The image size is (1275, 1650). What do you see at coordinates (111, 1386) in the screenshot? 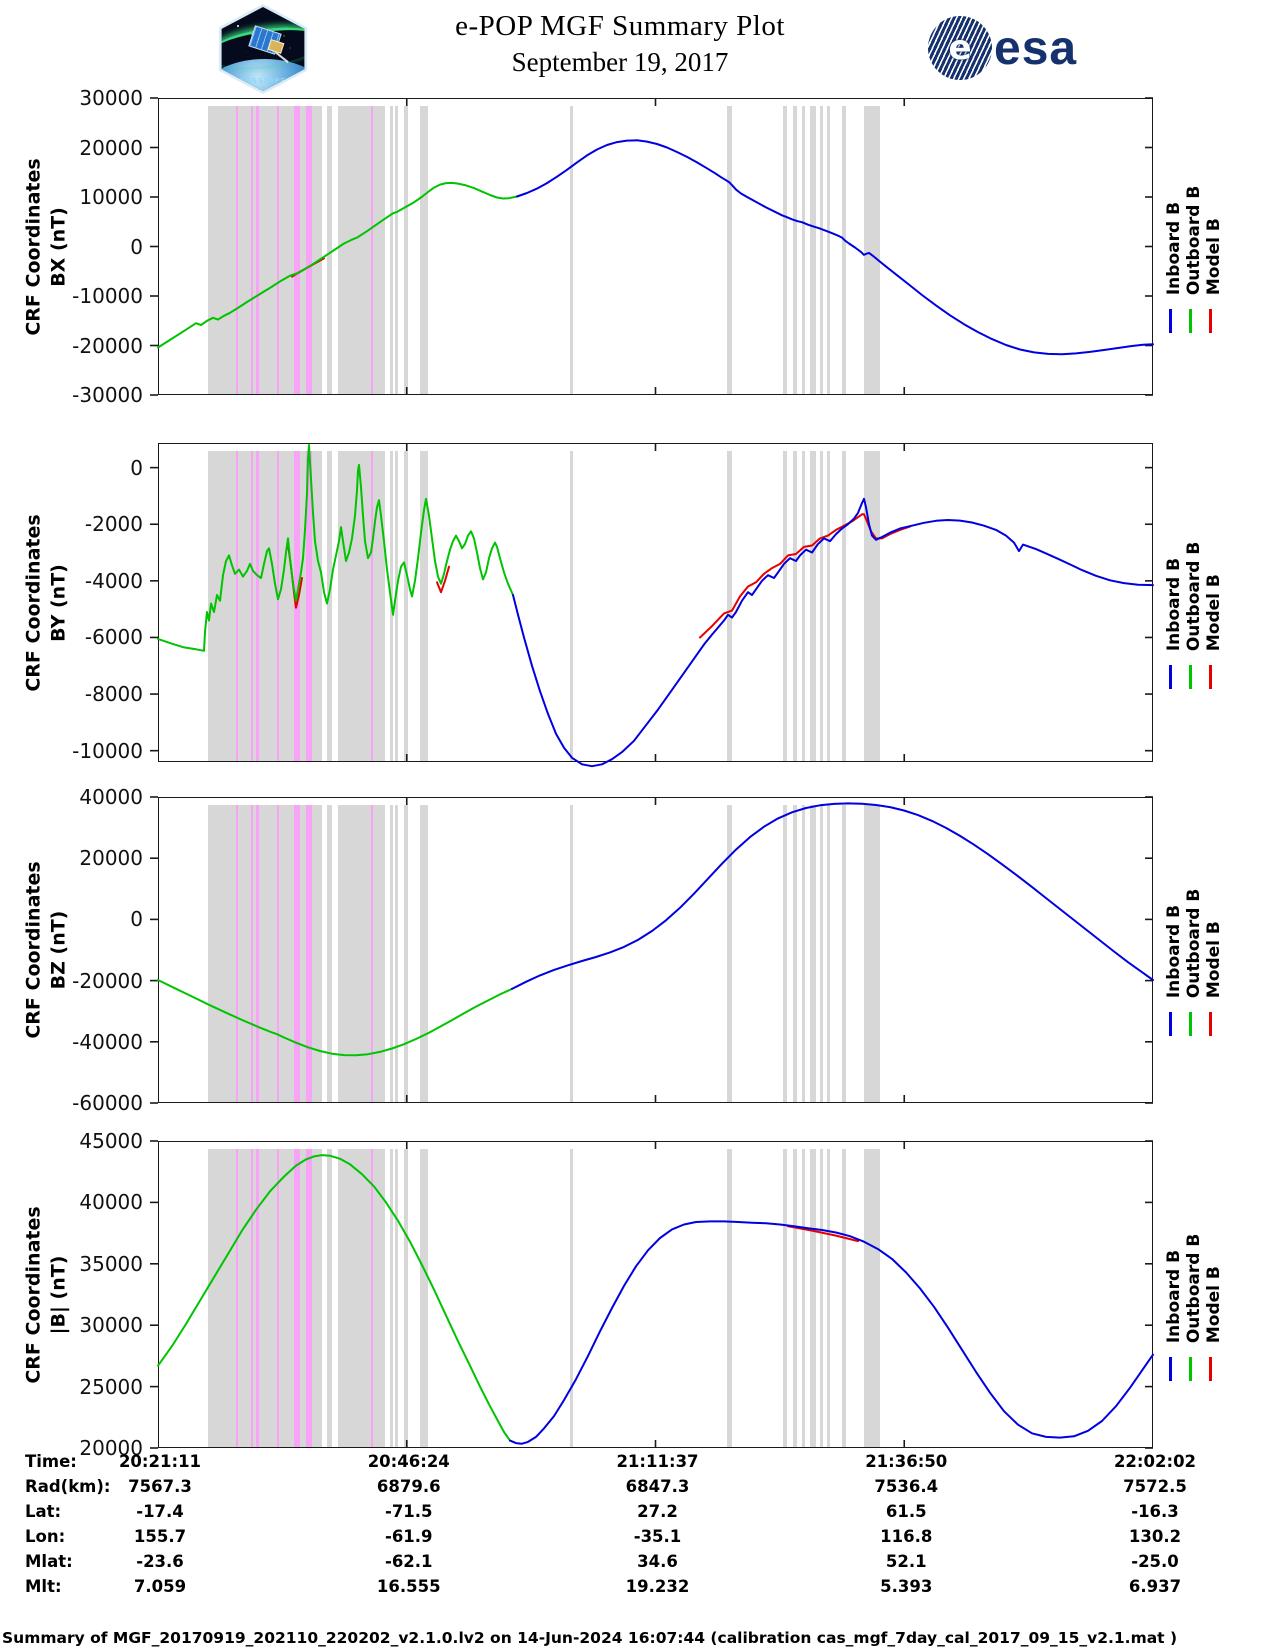
I see `y-tick-label: 25000` at bounding box center [111, 1386].